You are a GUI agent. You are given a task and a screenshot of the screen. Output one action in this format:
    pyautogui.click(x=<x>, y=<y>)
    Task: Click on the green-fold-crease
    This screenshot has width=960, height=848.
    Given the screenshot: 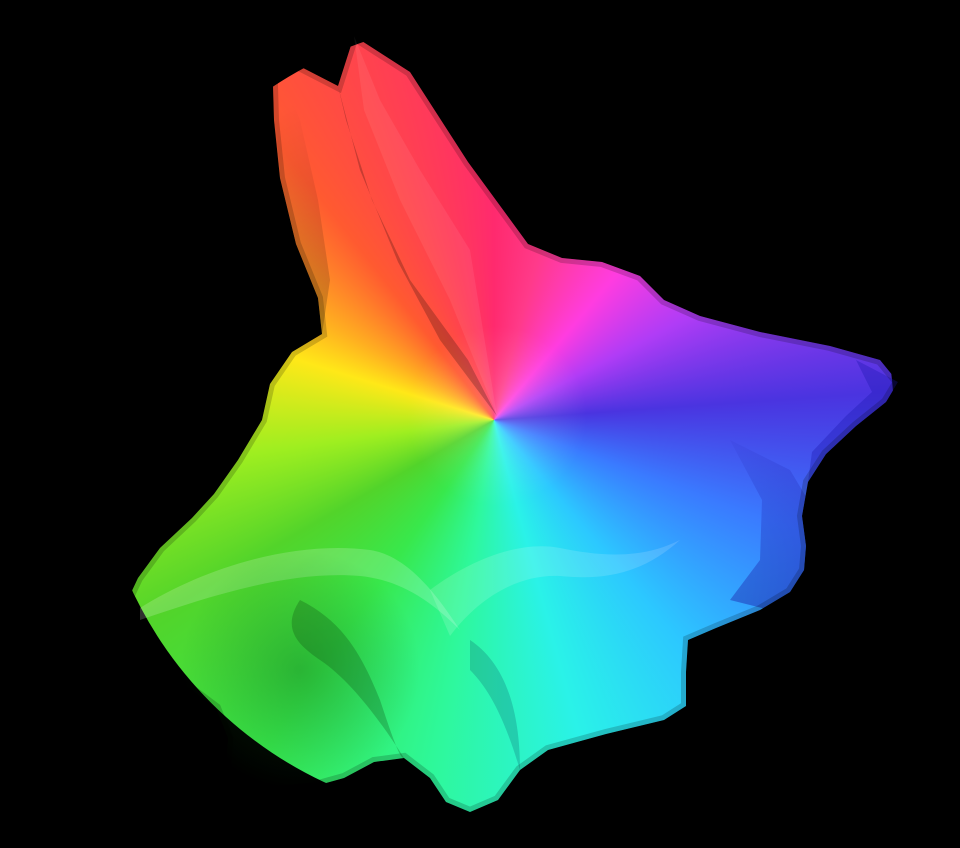 What is the action you would take?
    pyautogui.click(x=347, y=679)
    